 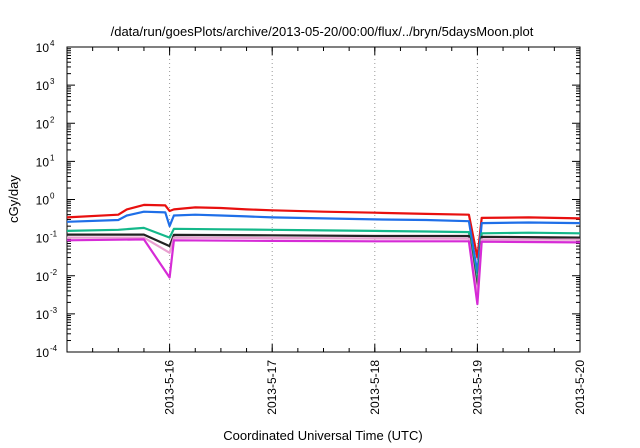 What do you see at coordinates (477, 387) in the screenshot?
I see `x-tick-label: 2013-5-19` at bounding box center [477, 387].